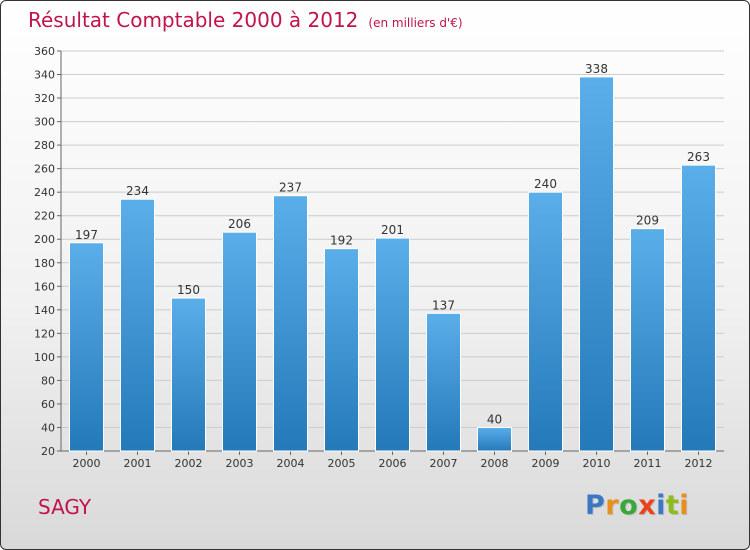  Describe the element at coordinates (672, 505) in the screenshot. I see `logo-letter: t` at that location.